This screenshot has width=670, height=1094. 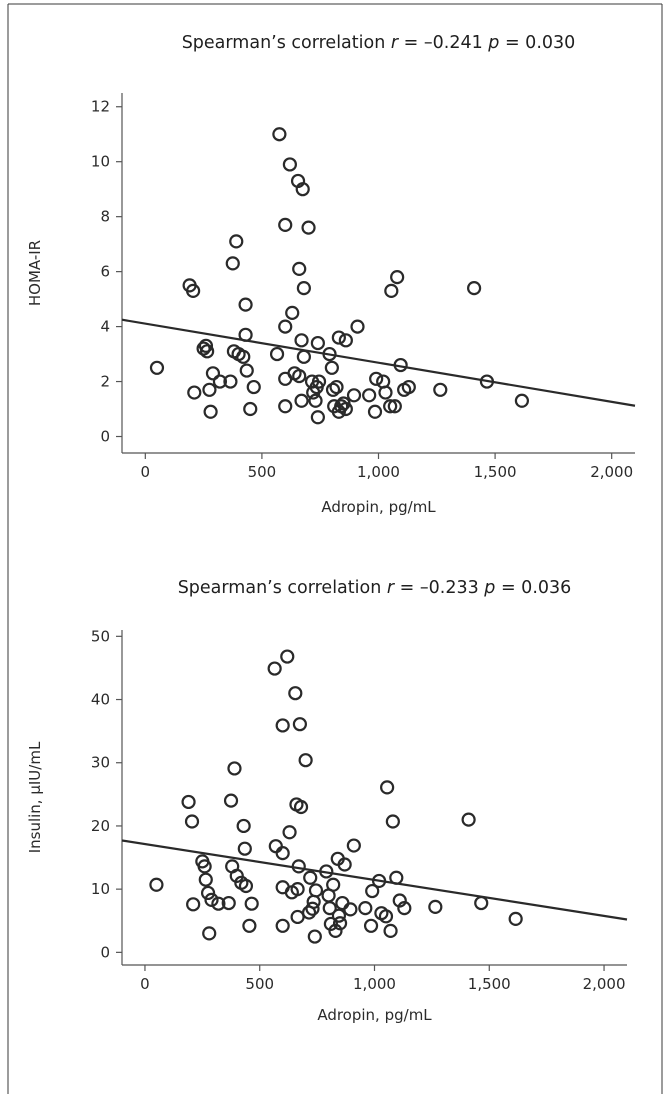 What do you see at coordinates (35, 273) in the screenshot?
I see `y-axis-label: HOMA-IR` at bounding box center [35, 273].